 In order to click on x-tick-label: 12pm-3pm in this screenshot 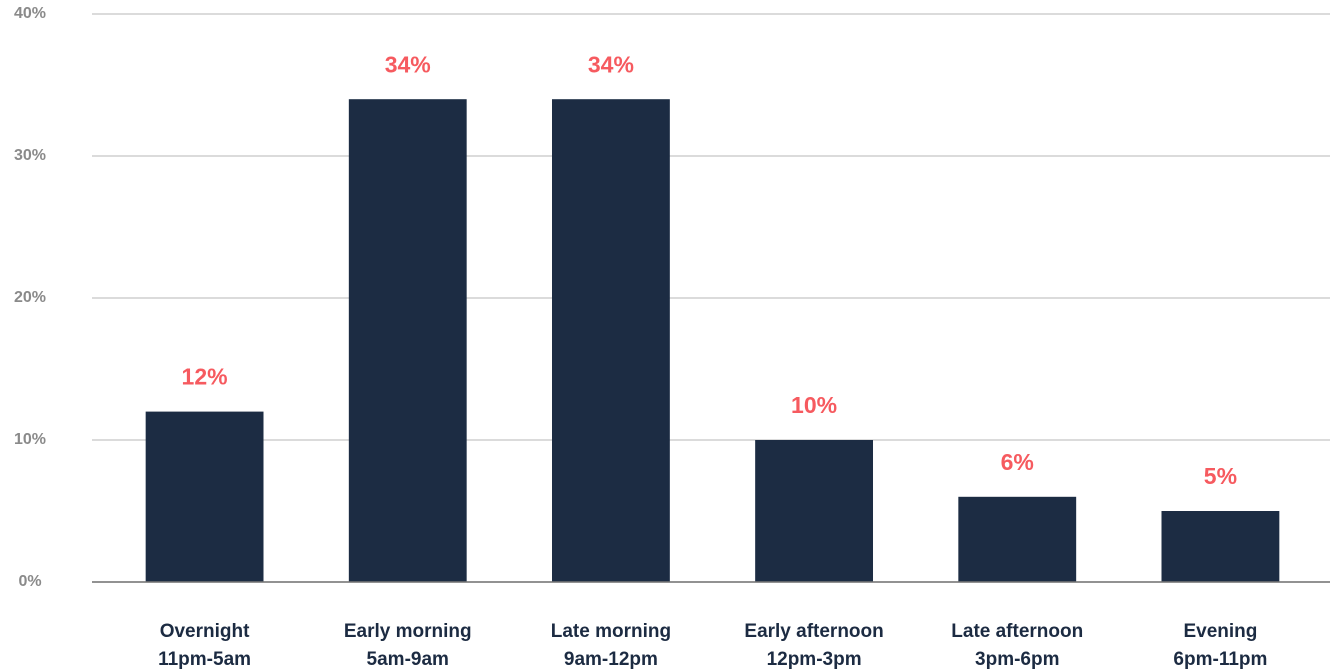, I will do `click(814, 659)`.